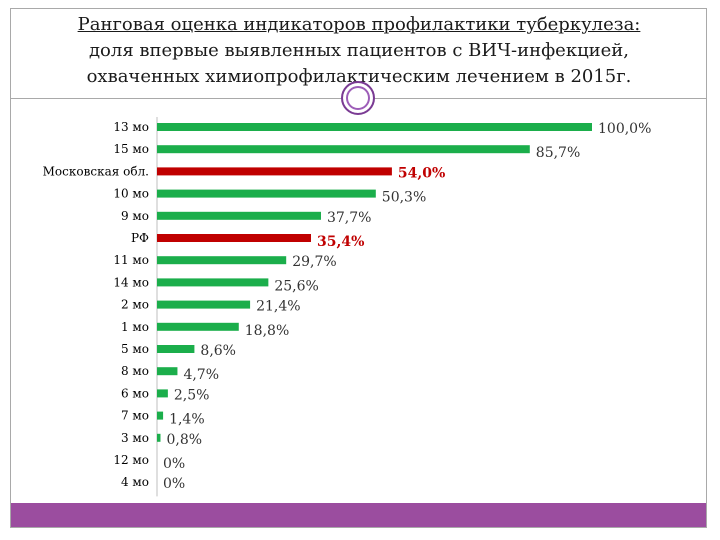 This screenshot has width=720, height=540. I want to click on category-label: РФ, so click(140, 238).